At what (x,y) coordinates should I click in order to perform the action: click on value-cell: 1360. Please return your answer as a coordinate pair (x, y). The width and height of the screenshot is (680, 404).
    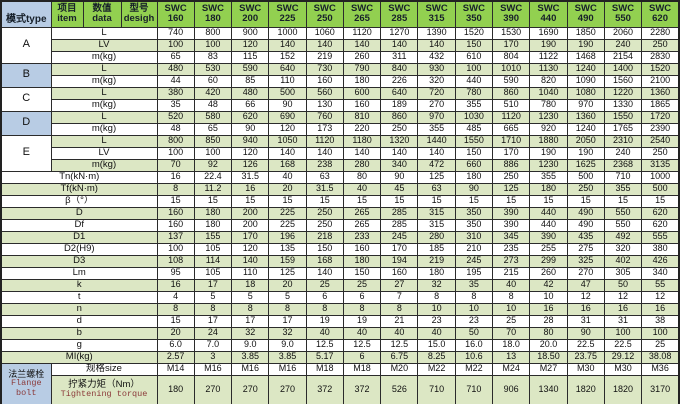
    Looking at the image, I should click on (660, 93).